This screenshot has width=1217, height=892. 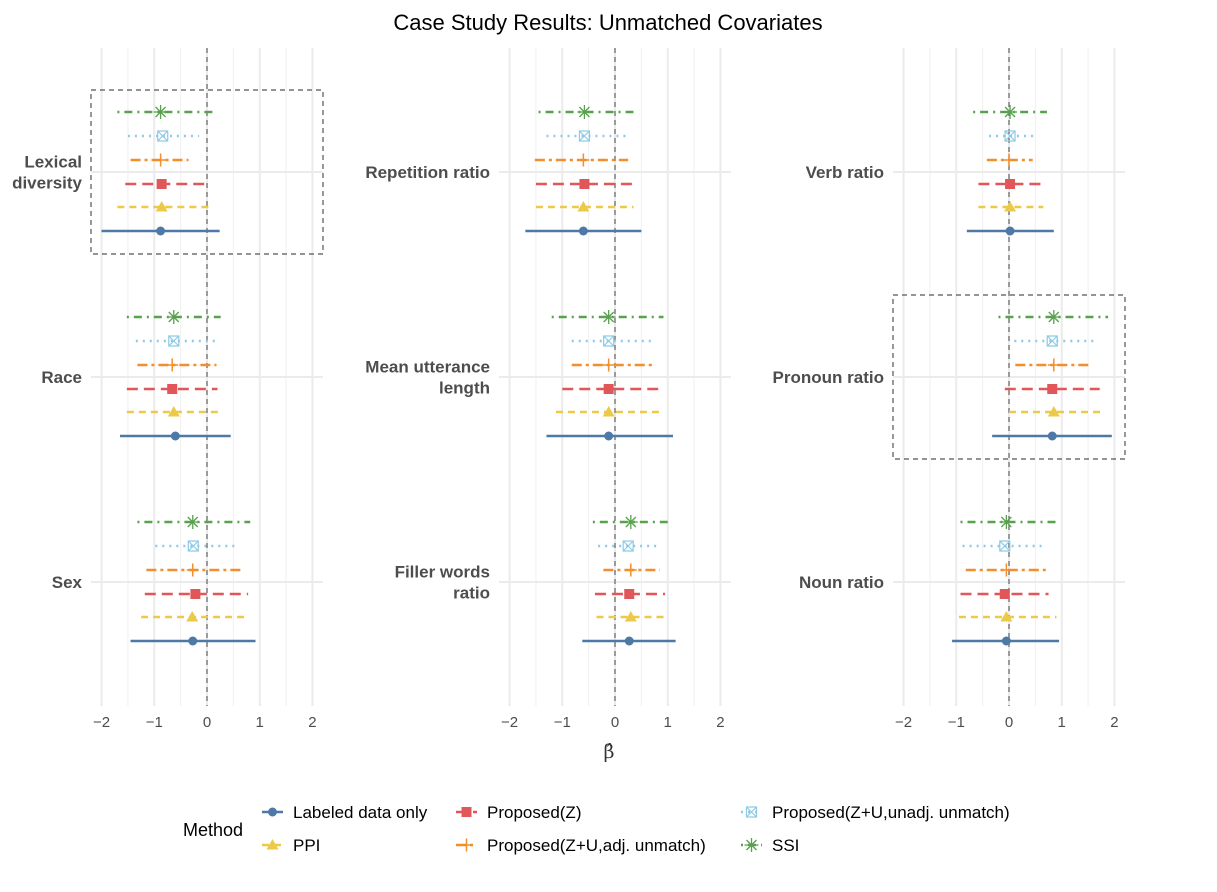 What do you see at coordinates (828, 377) in the screenshot?
I see `covariate-label: Pronoun ratio` at bounding box center [828, 377].